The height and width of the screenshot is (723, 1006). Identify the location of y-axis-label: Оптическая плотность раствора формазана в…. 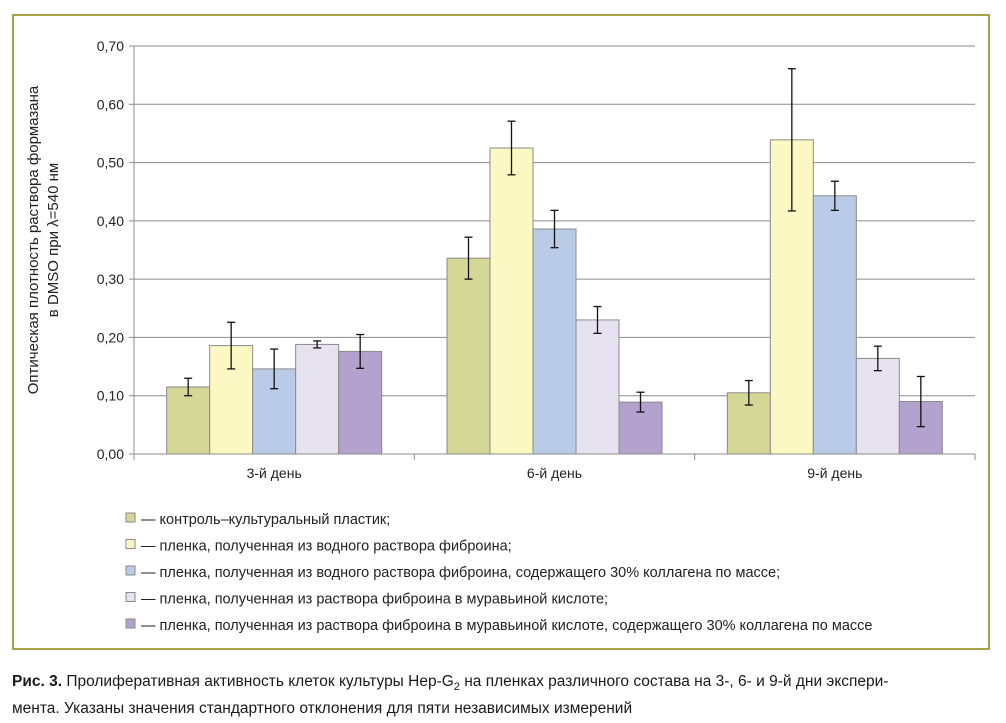
(43, 239).